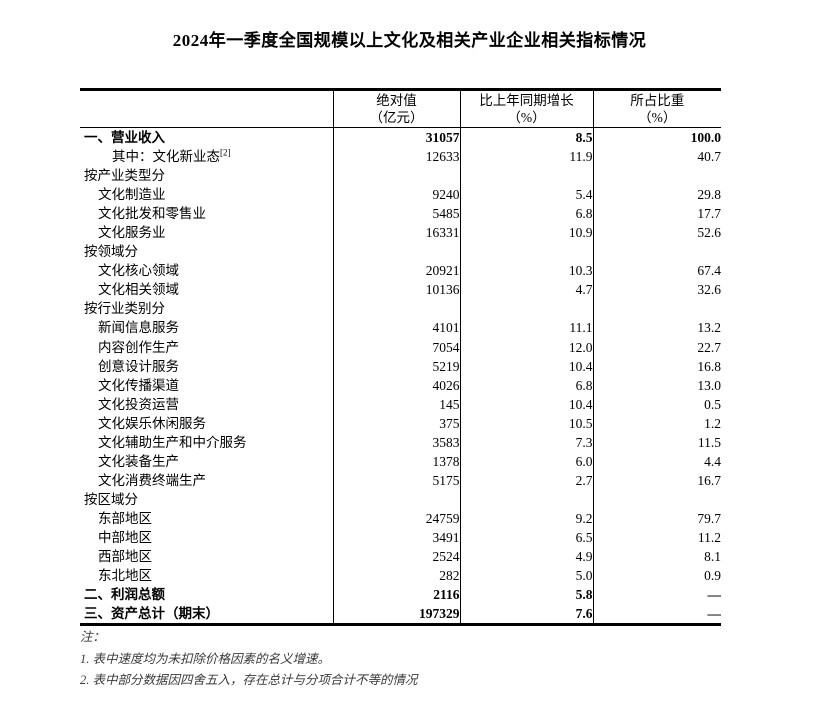  I want to click on row-label: 其中：文化新业态[2], so click(206, 156).